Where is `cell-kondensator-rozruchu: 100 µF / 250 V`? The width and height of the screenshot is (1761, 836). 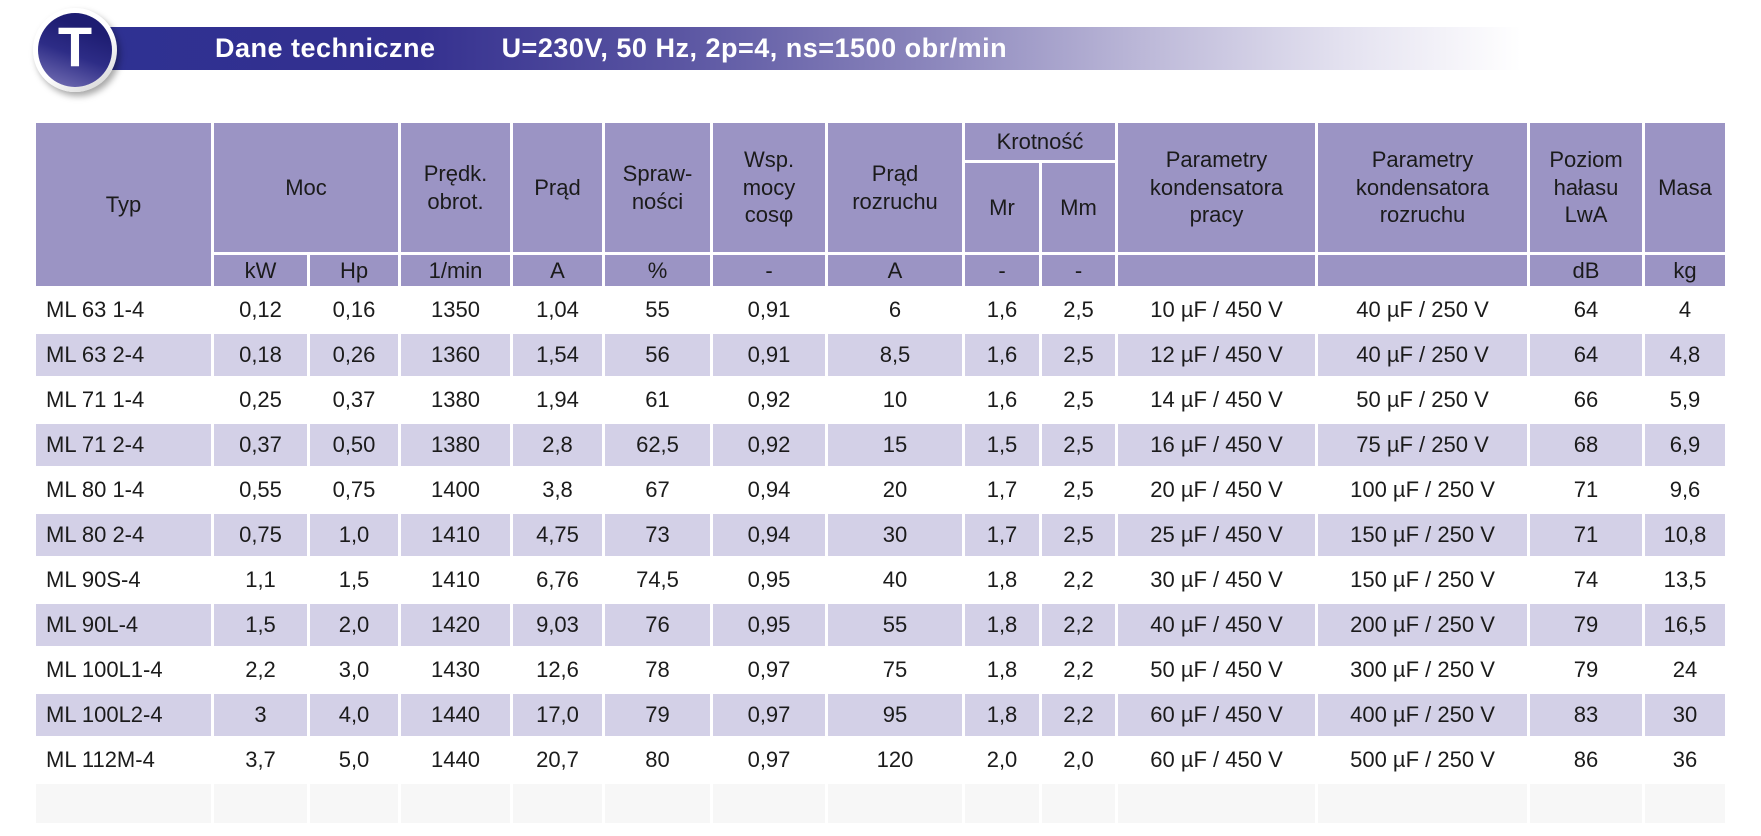
cell-kondensator-rozruchu: 100 µF / 250 V is located at coordinates (1422, 490).